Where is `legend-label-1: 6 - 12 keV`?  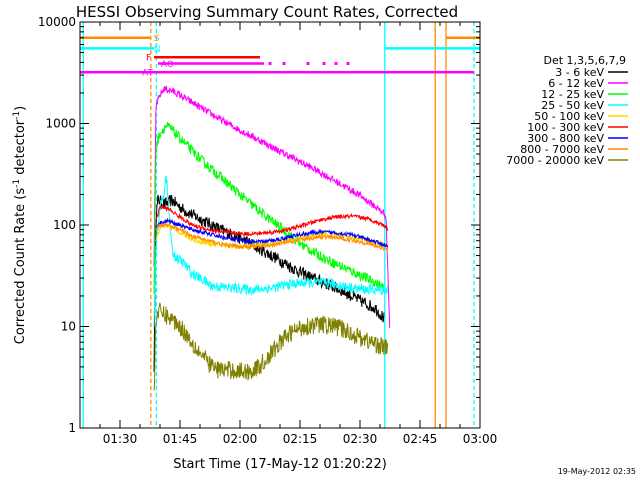 legend-label-1: 6 - 12 keV is located at coordinates (576, 83).